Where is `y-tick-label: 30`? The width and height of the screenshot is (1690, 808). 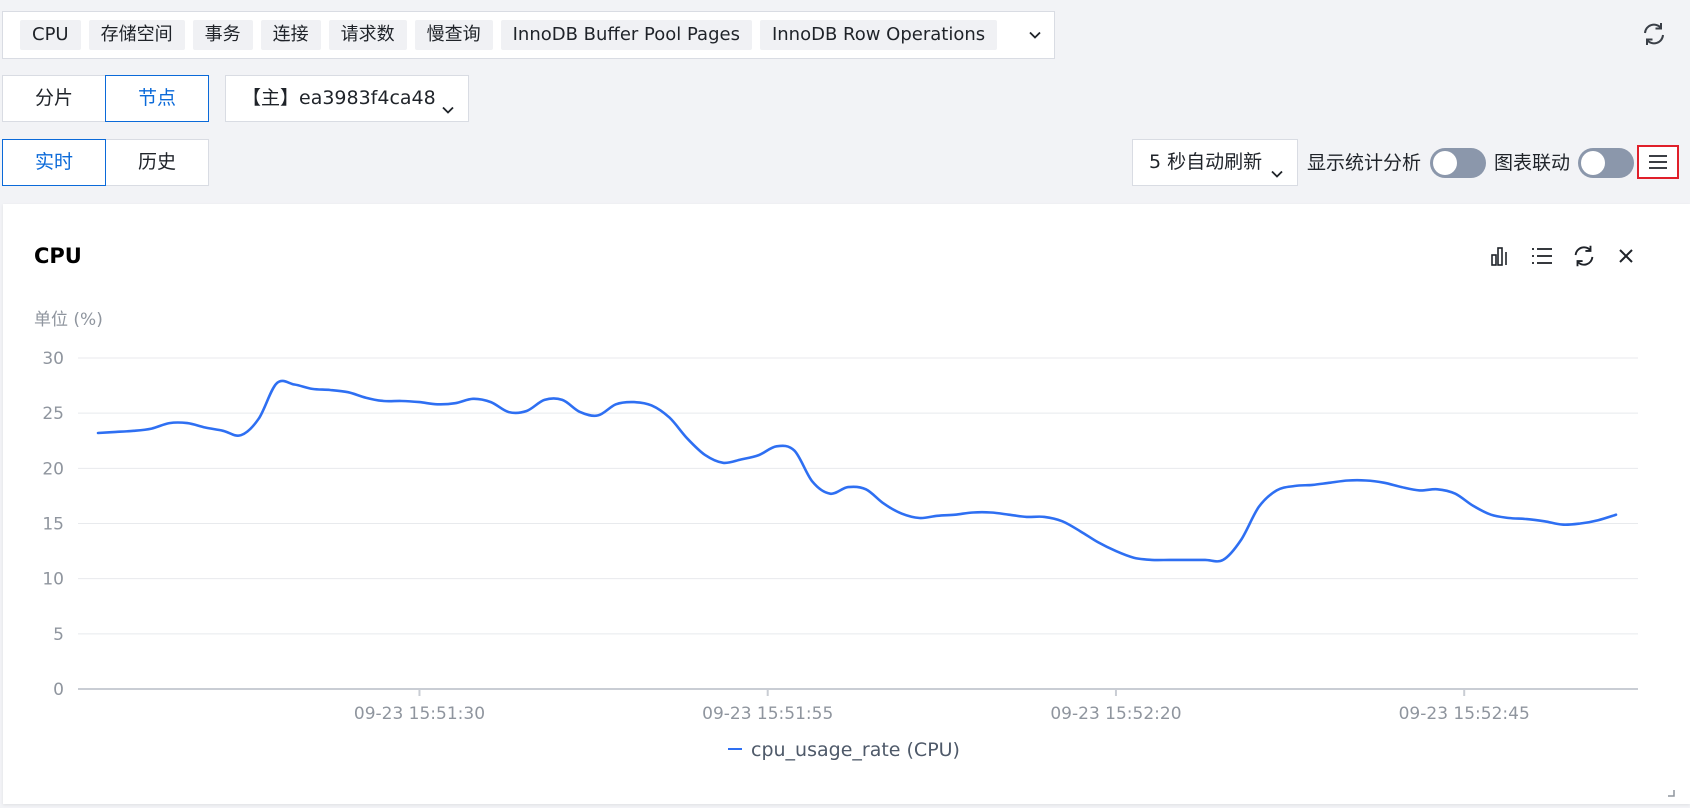 y-tick-label: 30 is located at coordinates (53, 359).